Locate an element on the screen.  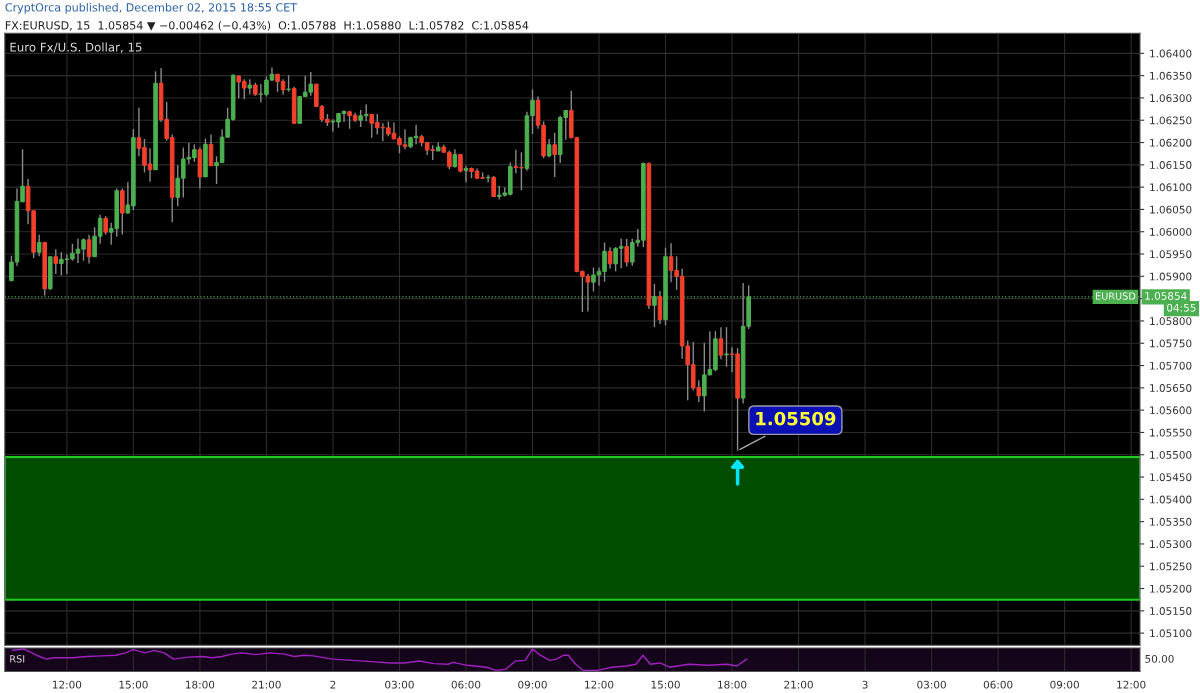
y-tick-label: 1.06200 is located at coordinates (1171, 142).